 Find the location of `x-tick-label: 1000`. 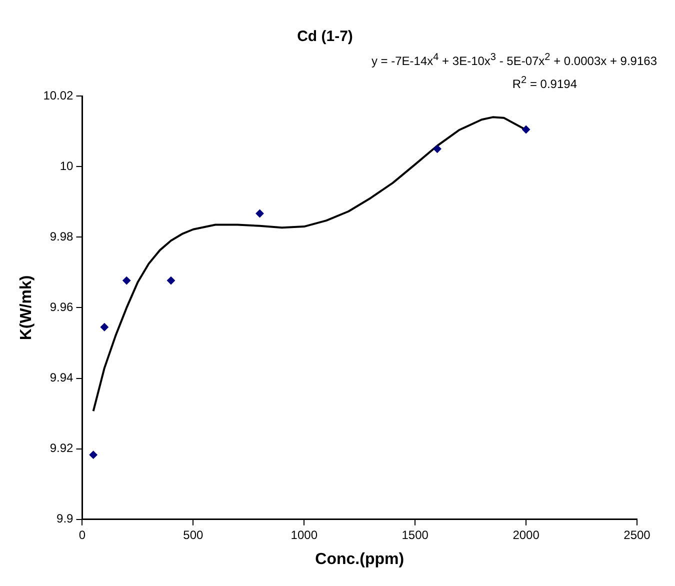

x-tick-label: 1000 is located at coordinates (304, 535).